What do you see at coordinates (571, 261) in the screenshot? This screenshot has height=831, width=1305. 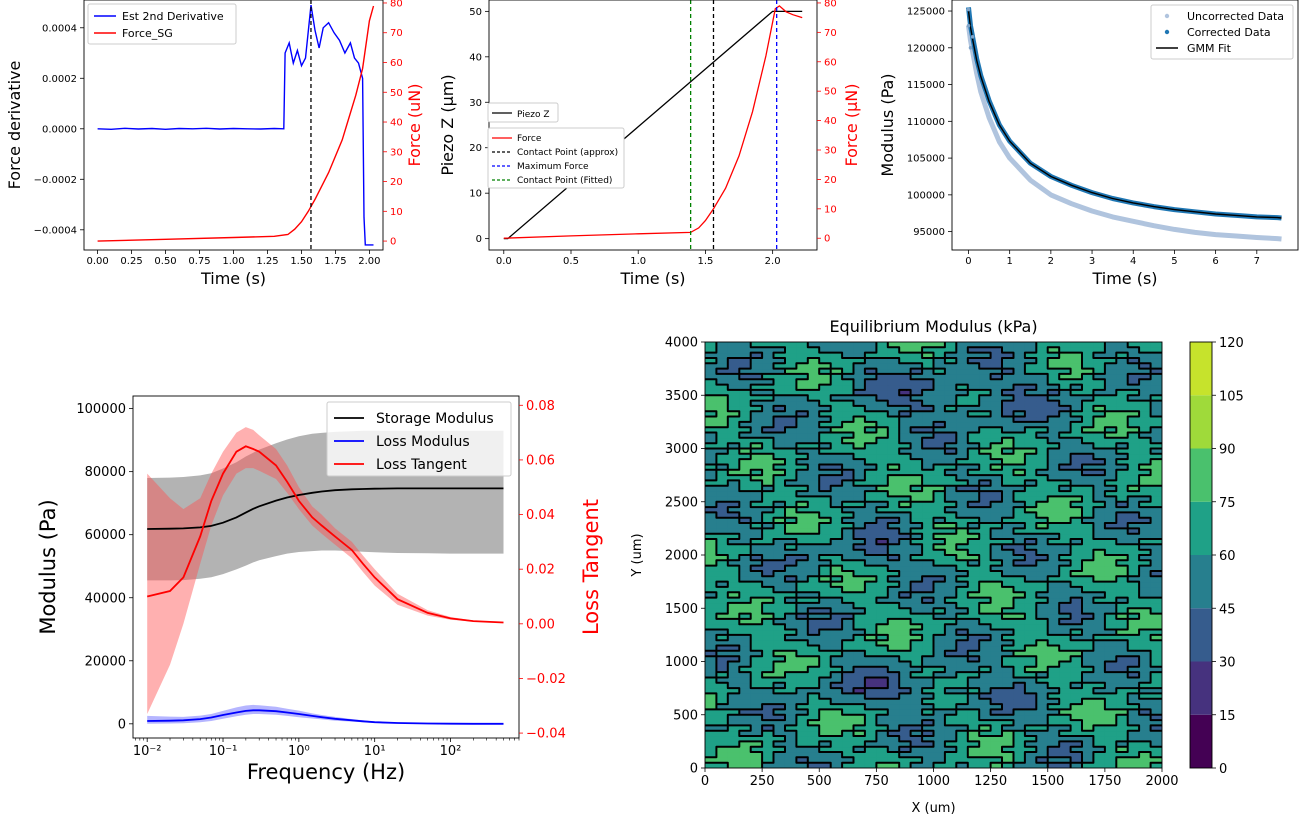 I see `x-tick-label: 0.5` at bounding box center [571, 261].